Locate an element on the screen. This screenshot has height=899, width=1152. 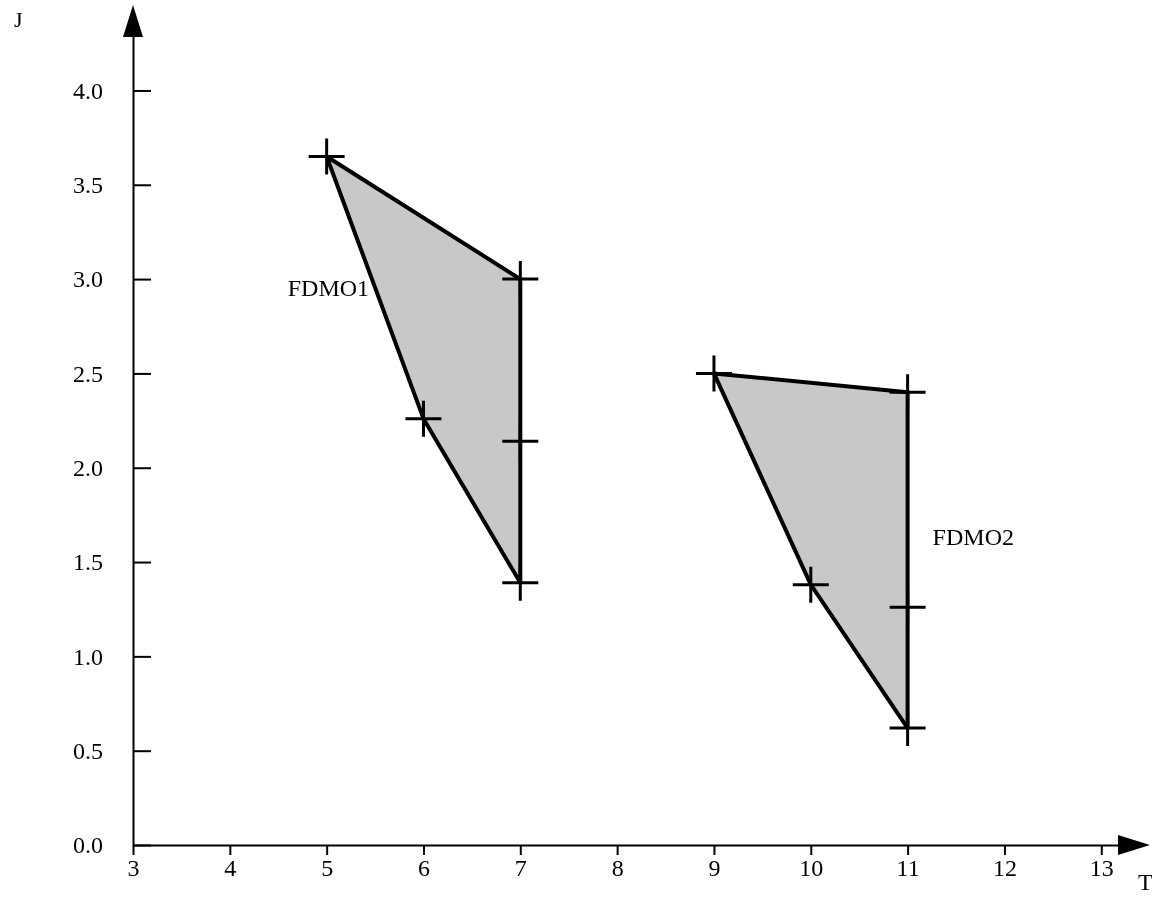
y-tick-label: 0.5 is located at coordinates (88, 750).